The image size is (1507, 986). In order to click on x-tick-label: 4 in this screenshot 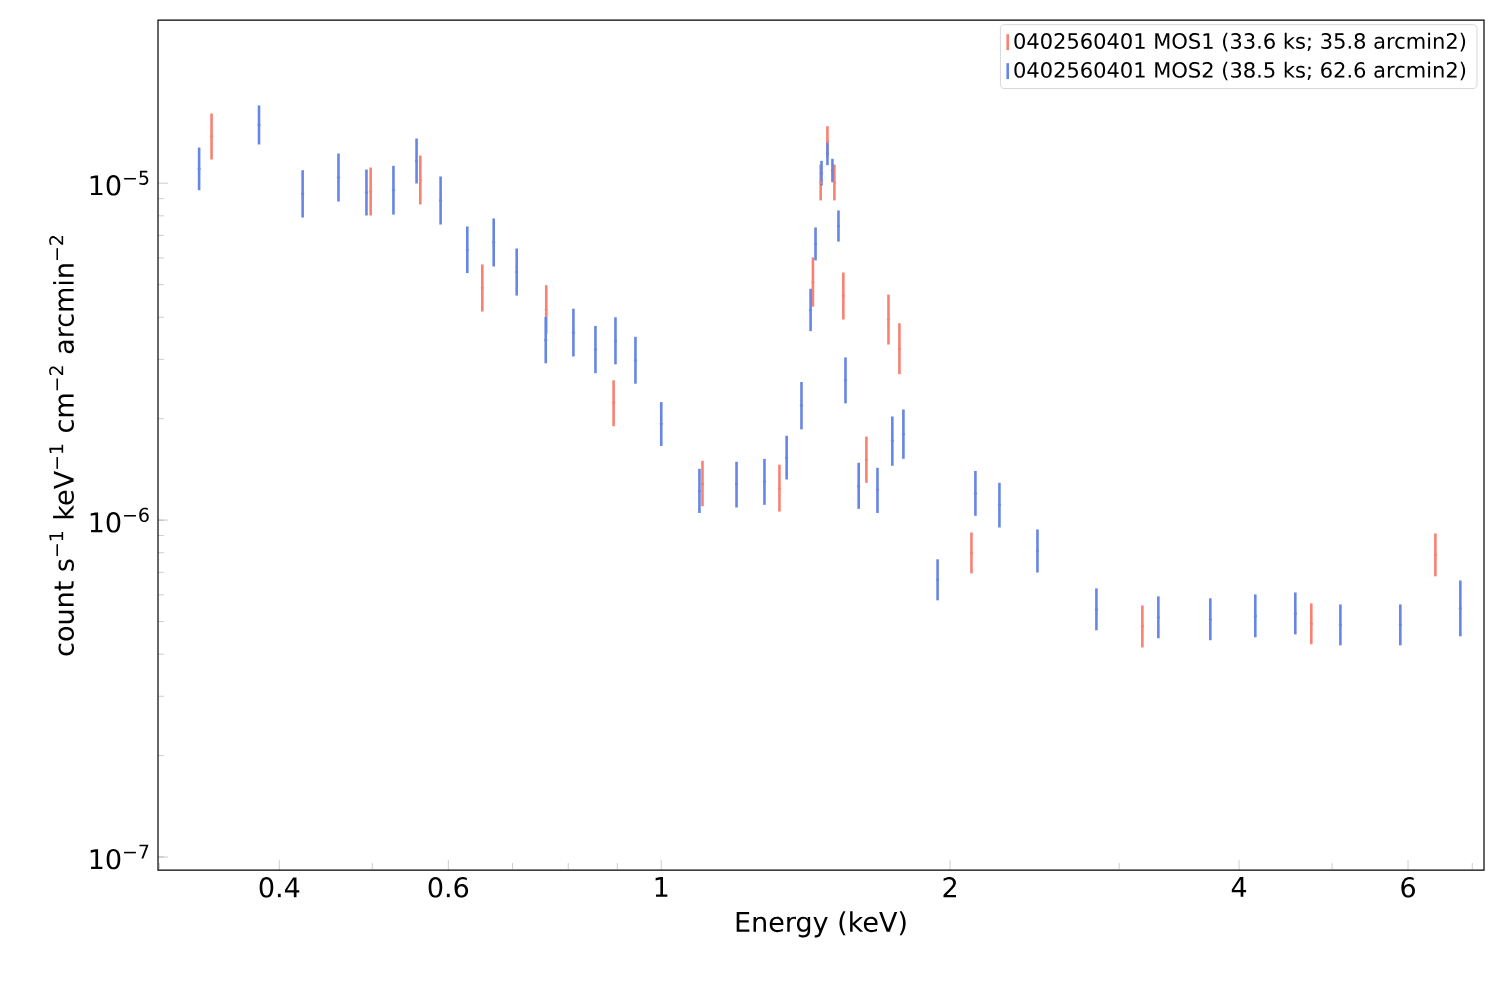, I will do `click(1239, 887)`.